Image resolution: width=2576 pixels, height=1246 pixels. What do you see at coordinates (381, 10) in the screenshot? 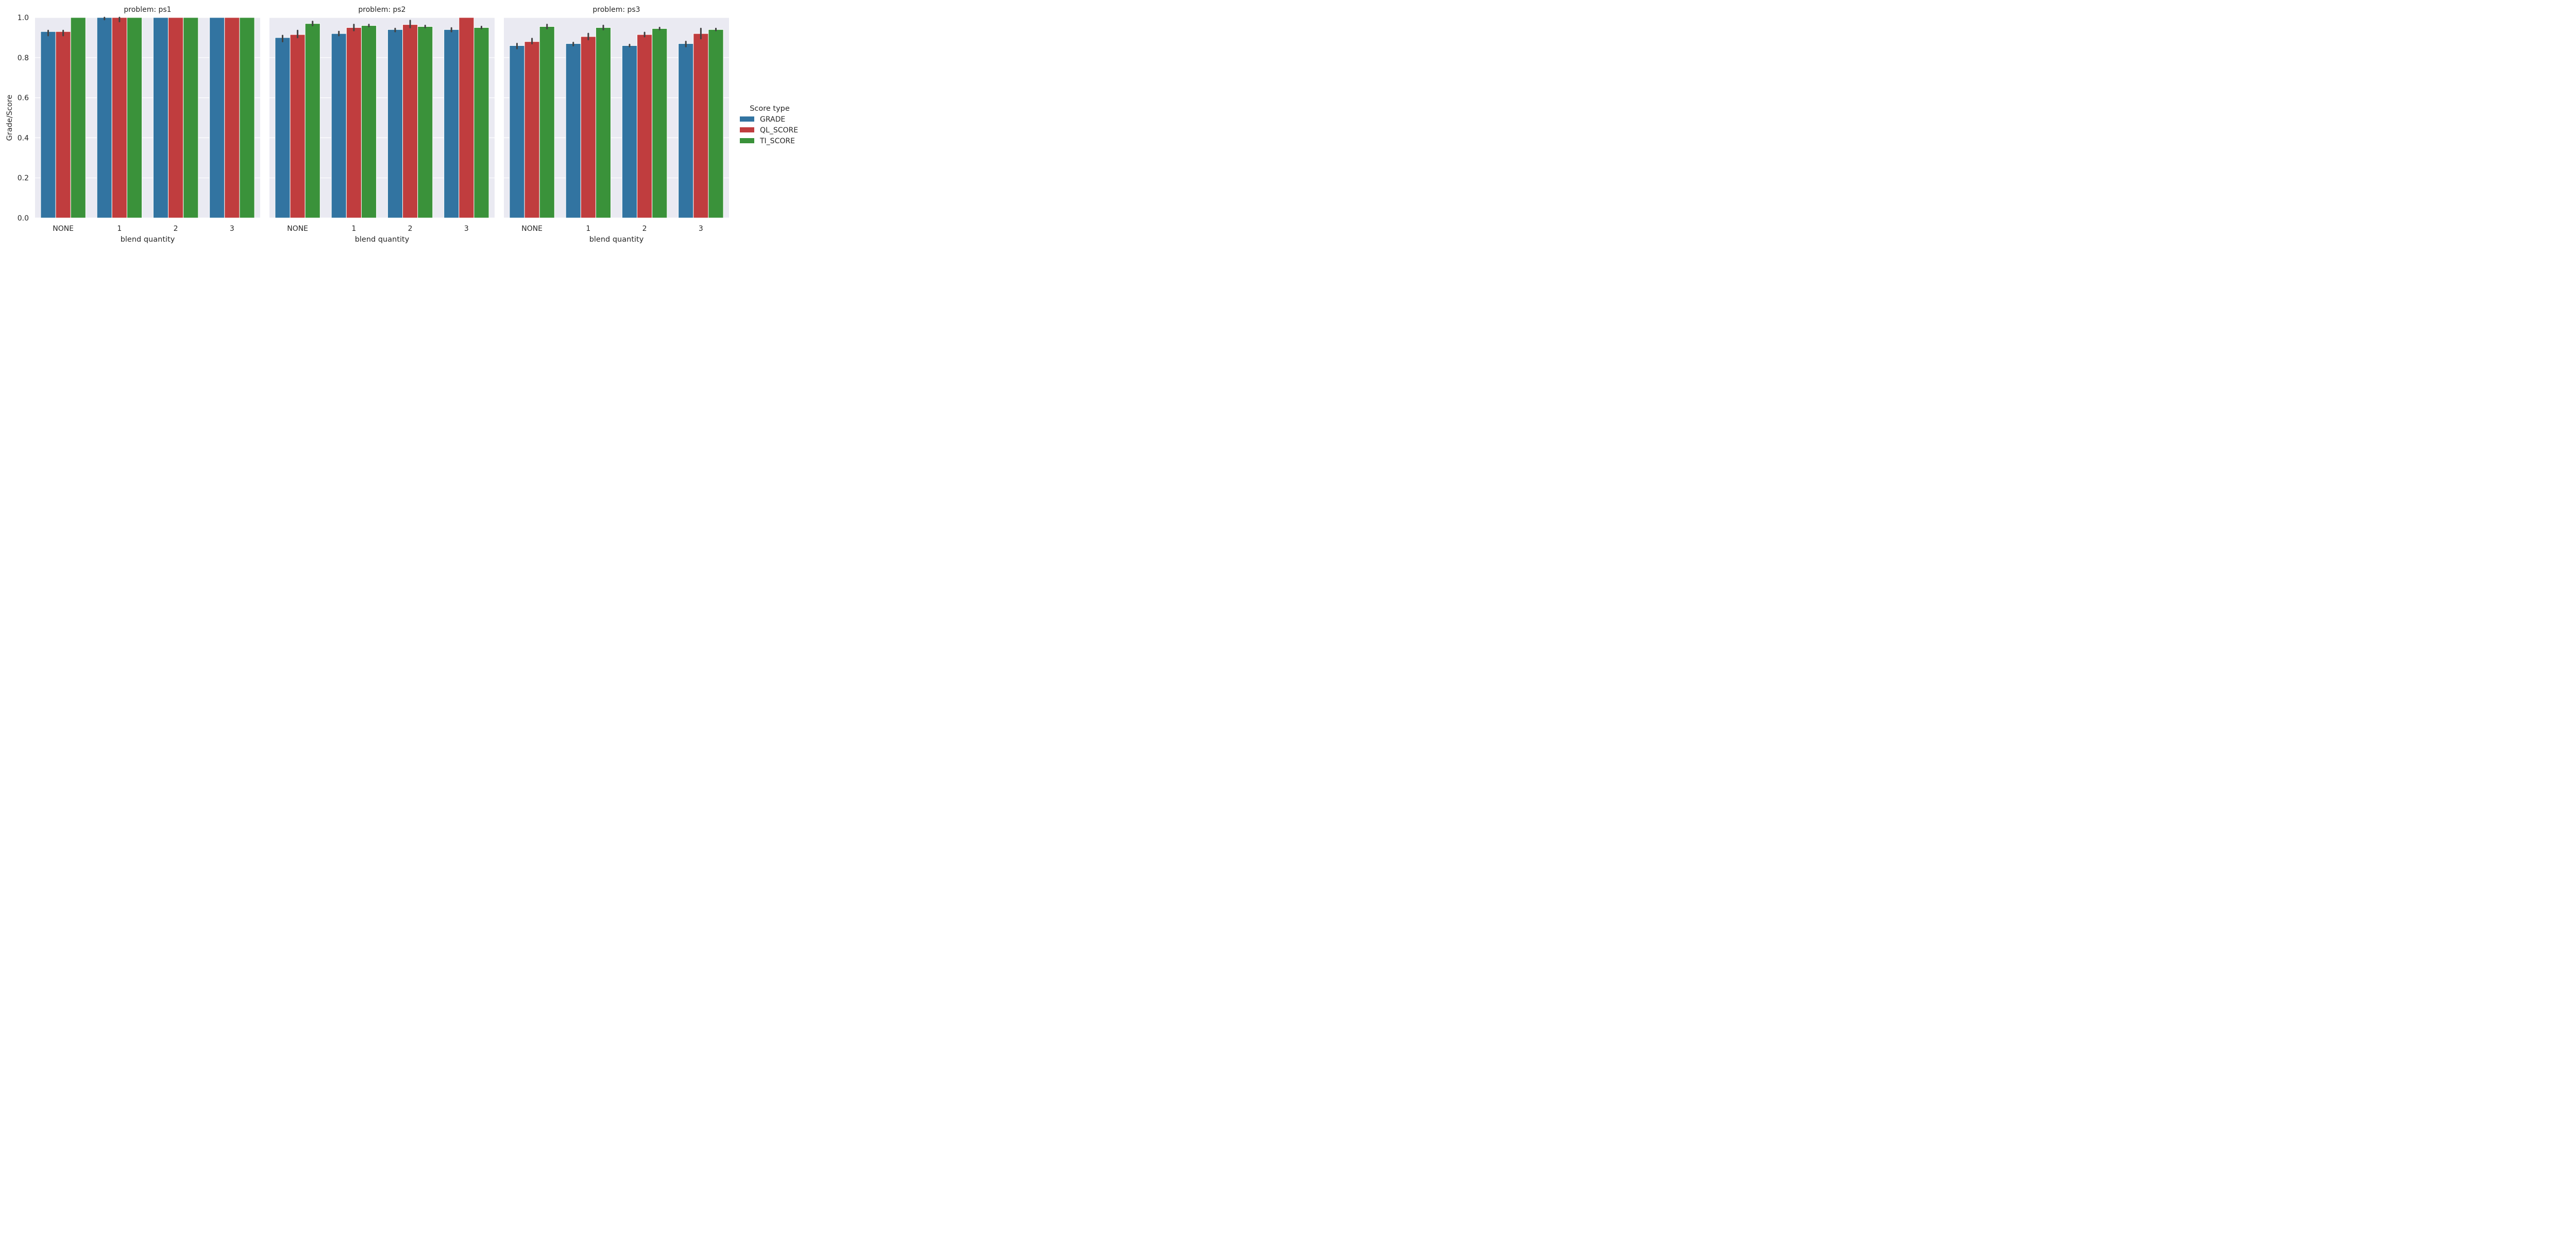
I see `panel-title: problem: ps2` at bounding box center [381, 10].